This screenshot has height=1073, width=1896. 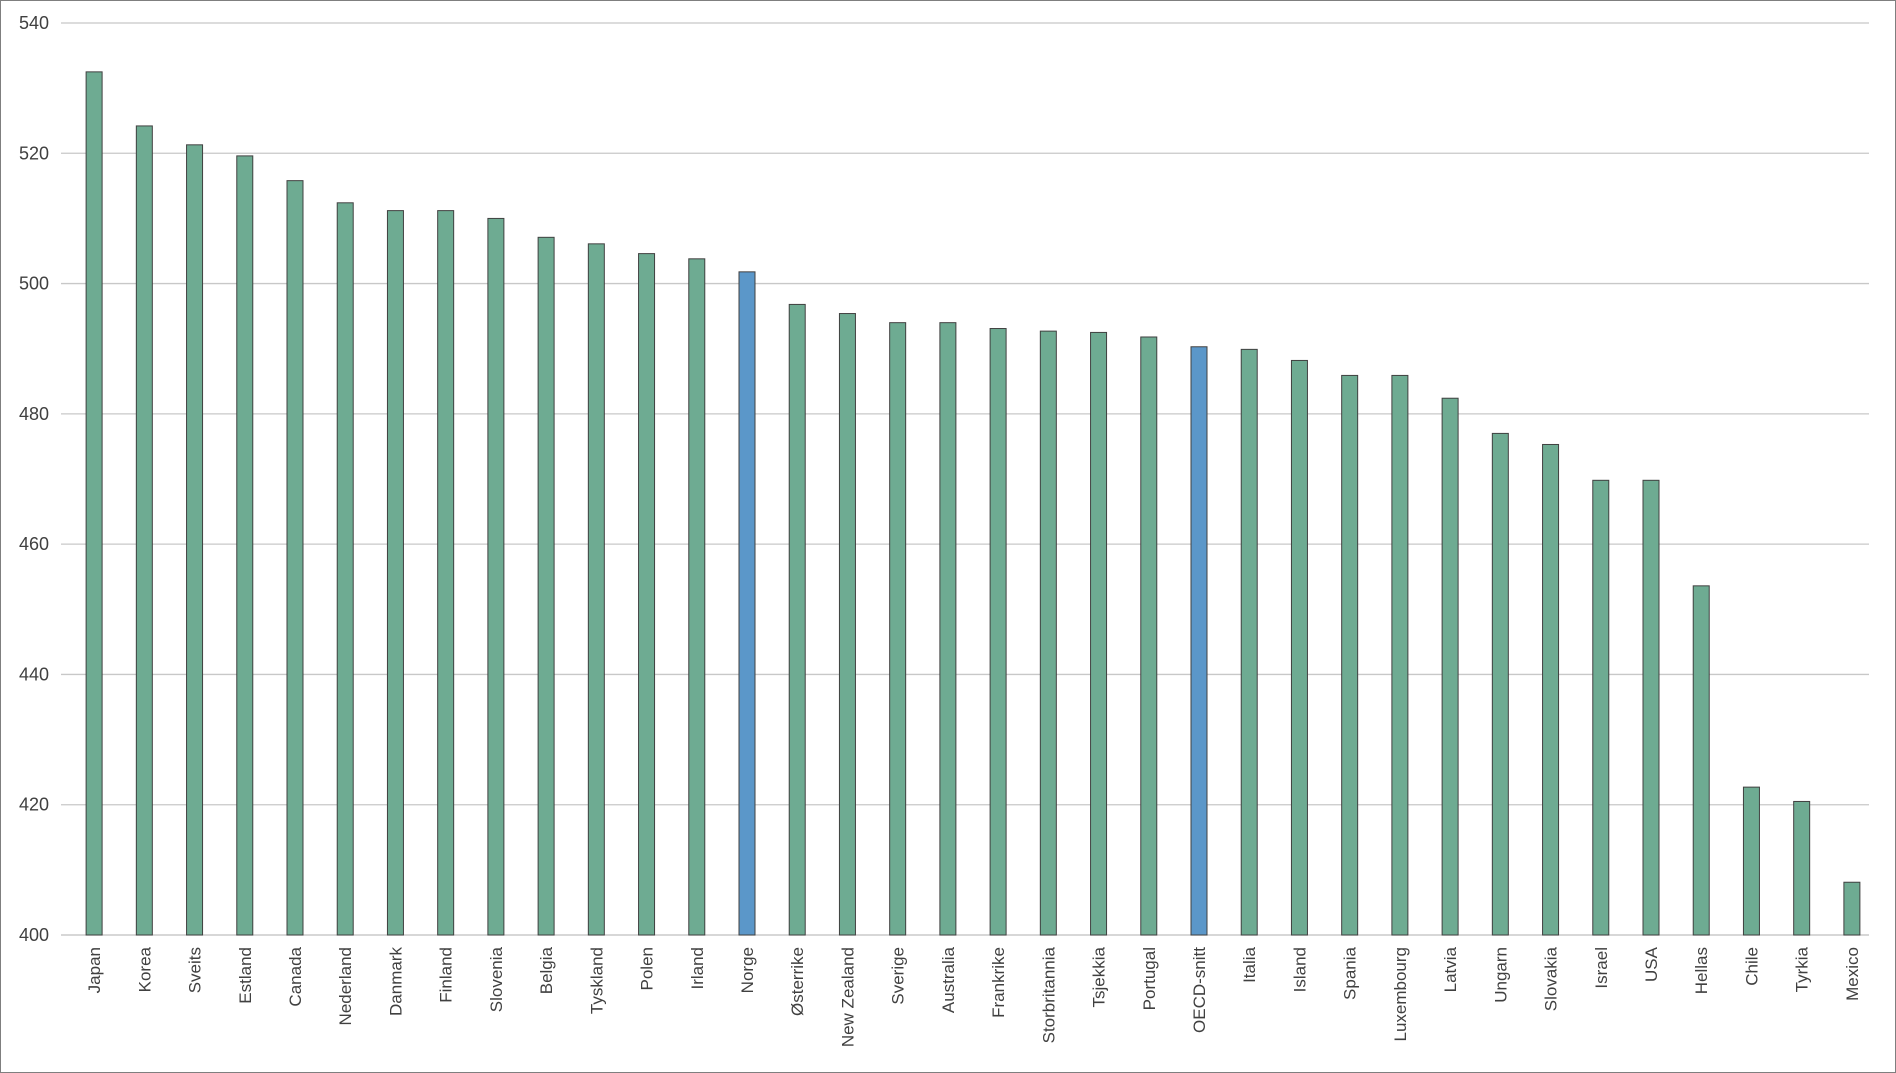 What do you see at coordinates (1651, 707) in the screenshot?
I see `bar-usa` at bounding box center [1651, 707].